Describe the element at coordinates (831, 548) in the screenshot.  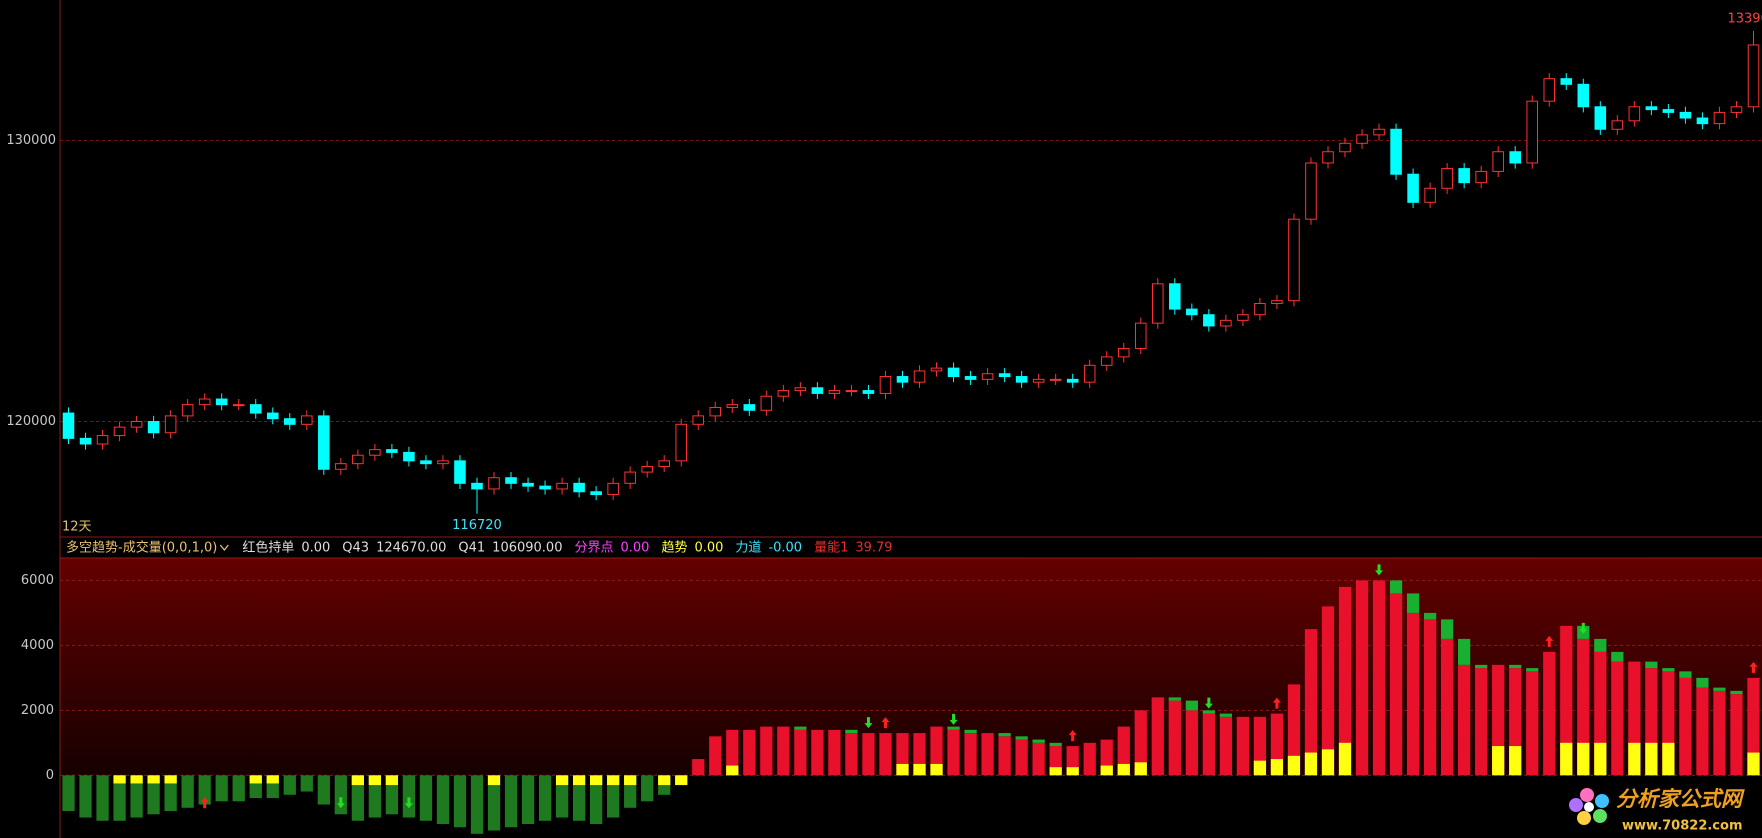
I see `field-label: 量能1` at that location.